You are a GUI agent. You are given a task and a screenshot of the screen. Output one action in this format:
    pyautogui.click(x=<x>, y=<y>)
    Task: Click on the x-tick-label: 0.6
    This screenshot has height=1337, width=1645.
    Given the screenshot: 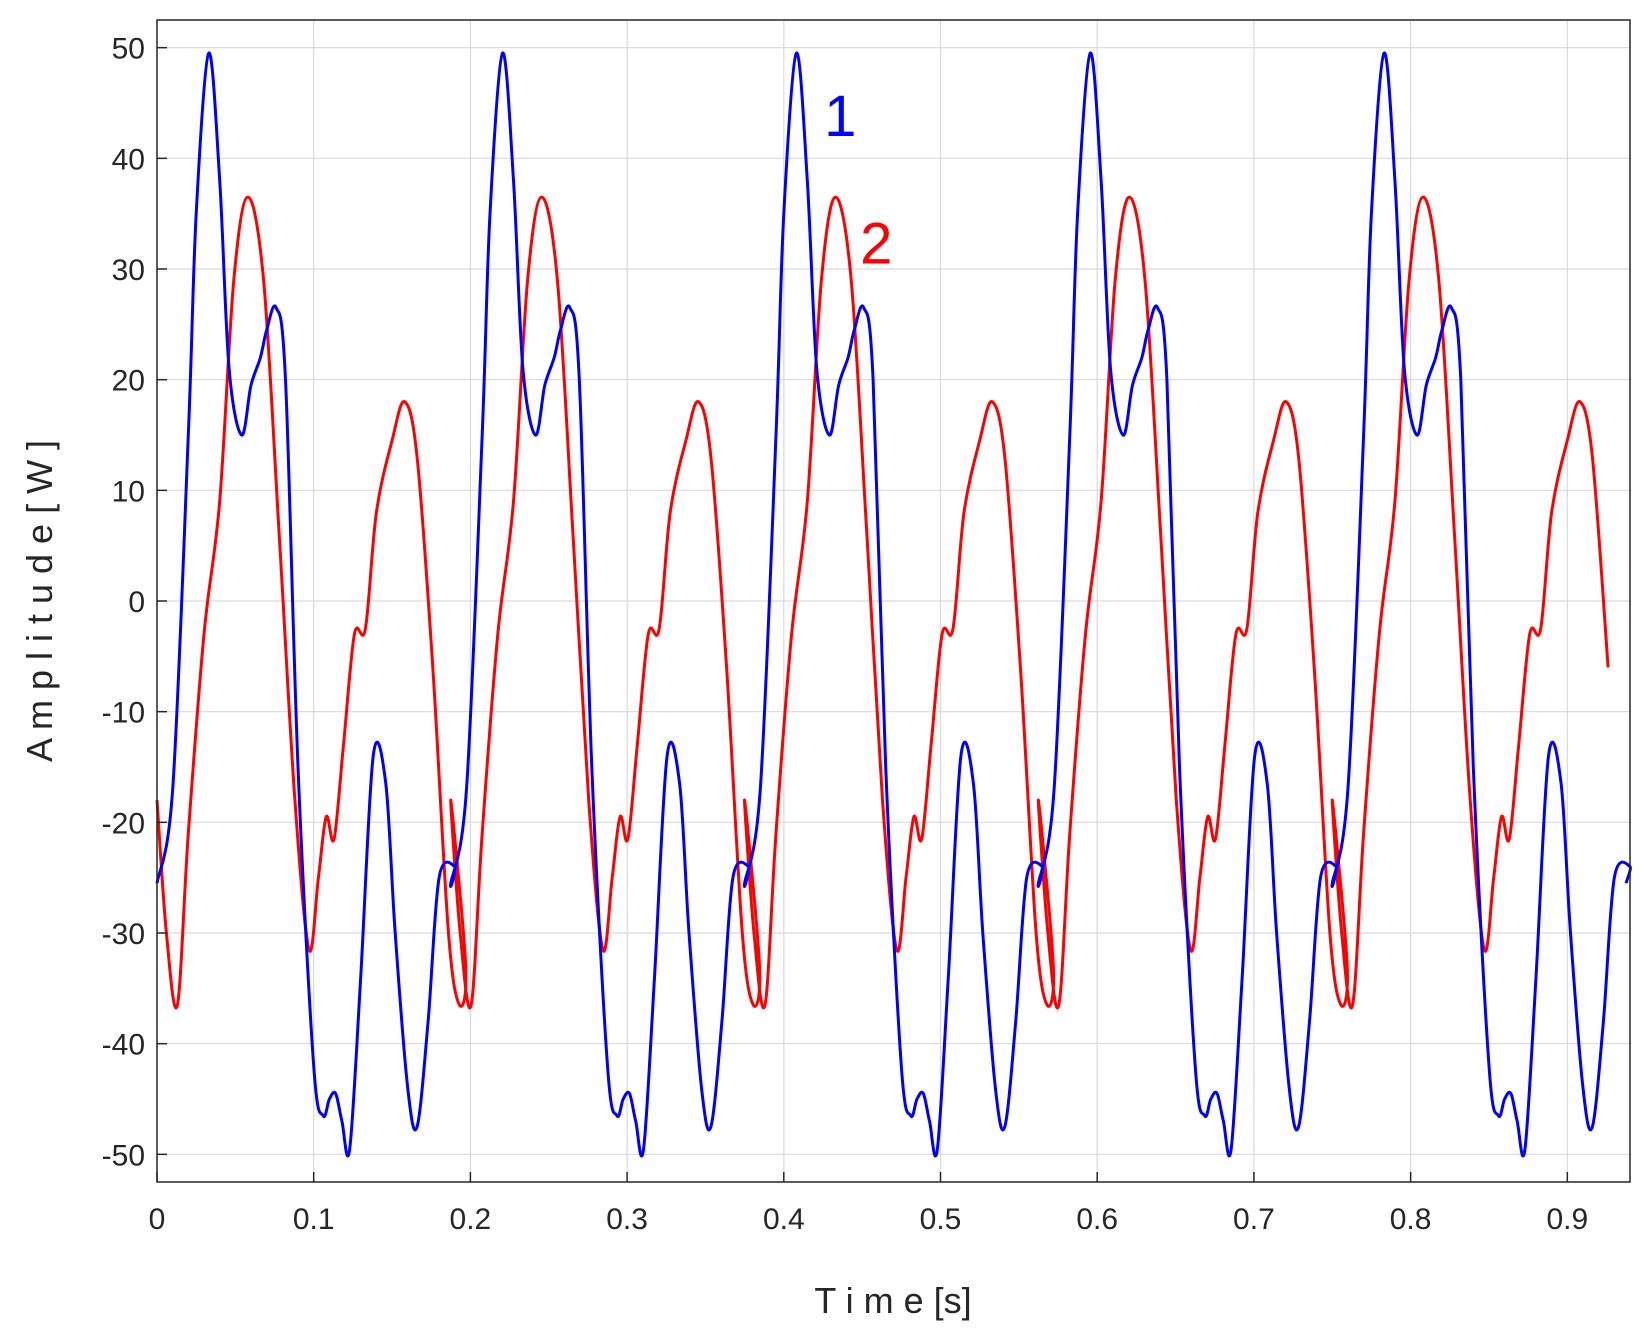 What is the action you would take?
    pyautogui.click(x=1097, y=1219)
    